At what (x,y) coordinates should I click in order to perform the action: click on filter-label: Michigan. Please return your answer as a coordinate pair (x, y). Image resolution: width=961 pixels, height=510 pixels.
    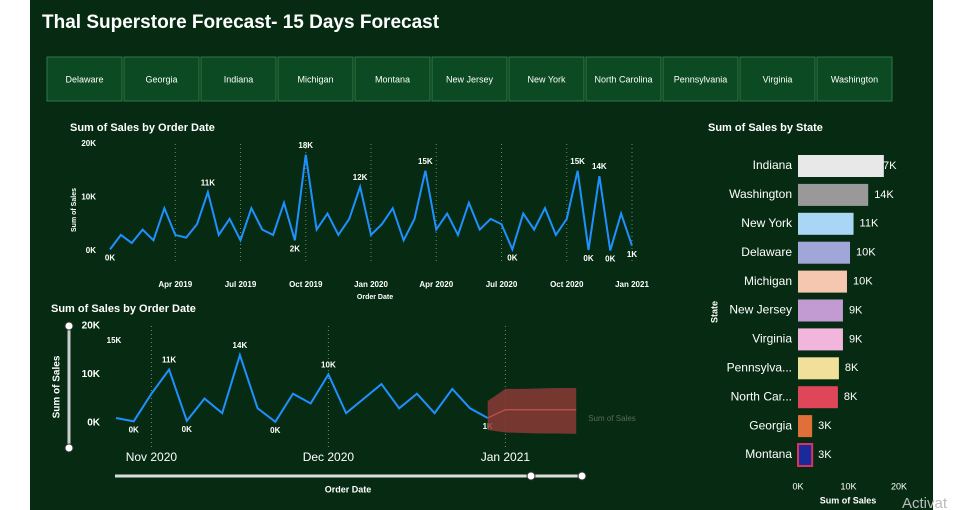
    Looking at the image, I should click on (315, 79).